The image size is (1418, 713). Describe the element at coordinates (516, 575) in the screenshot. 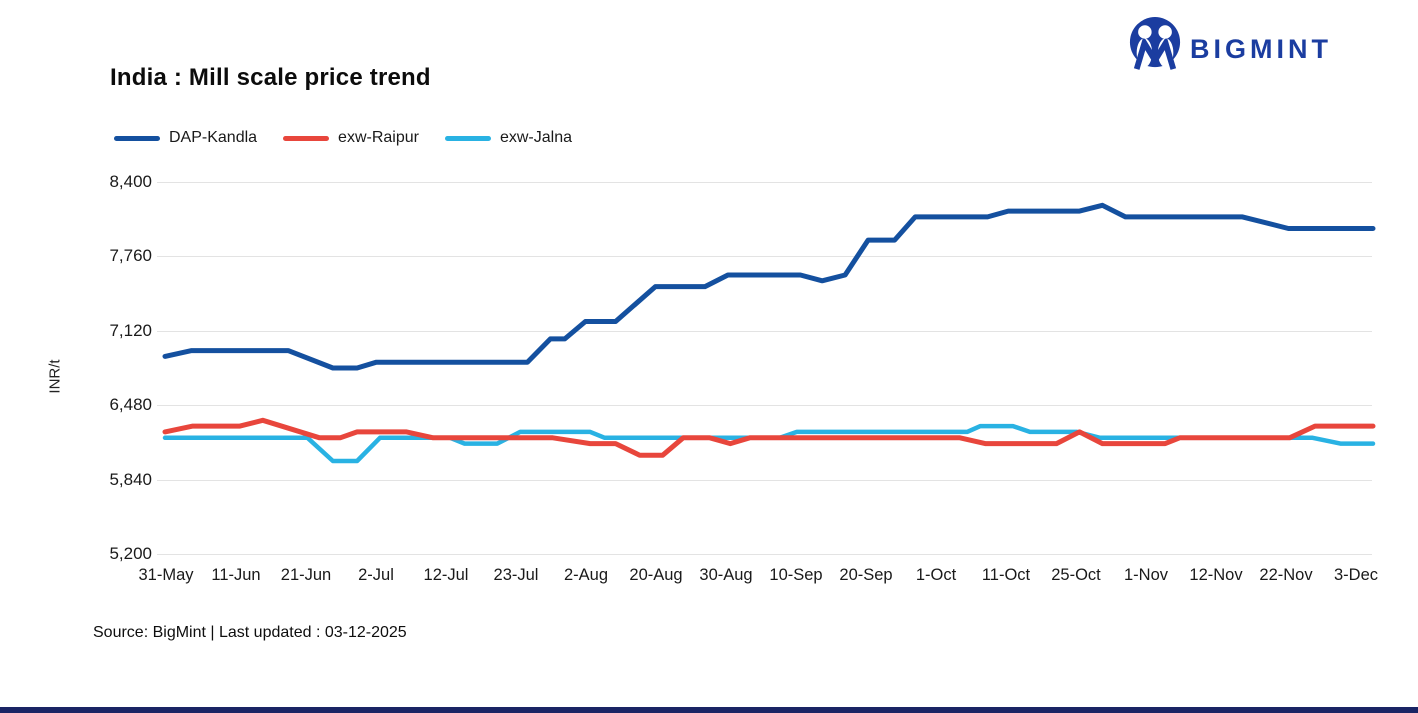

I see `x-tick-label: 23-Jul` at that location.